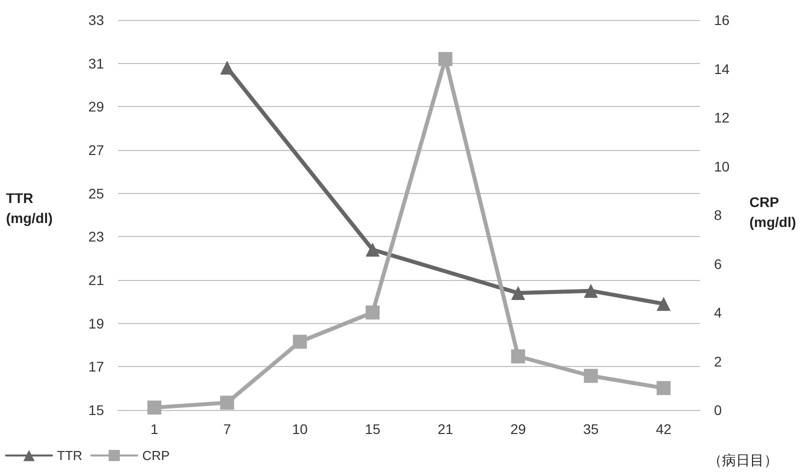 The image size is (800, 475). I want to click on x-tick-label: 29, so click(518, 429).